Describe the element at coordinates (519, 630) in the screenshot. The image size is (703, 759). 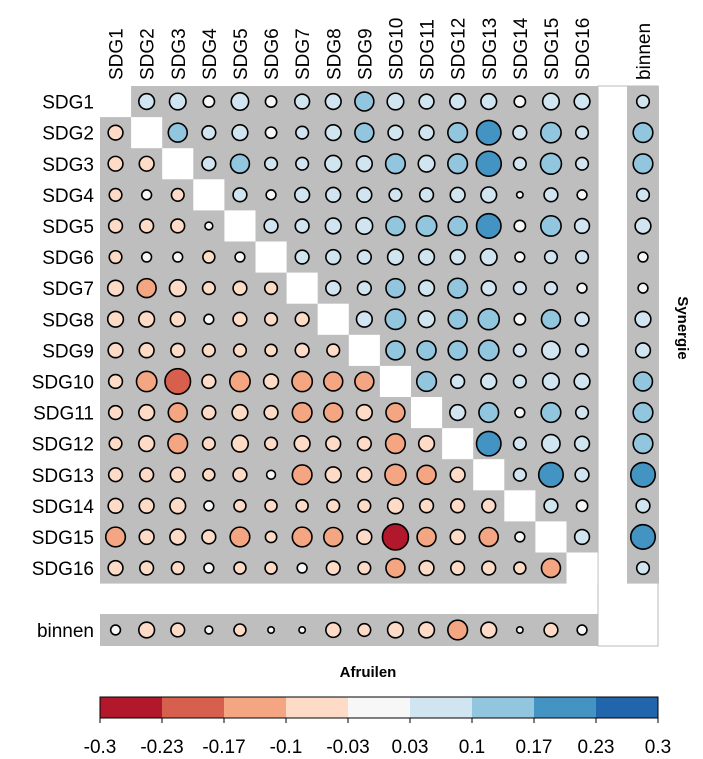
I see `binnen-row-circle-SDG14` at that location.